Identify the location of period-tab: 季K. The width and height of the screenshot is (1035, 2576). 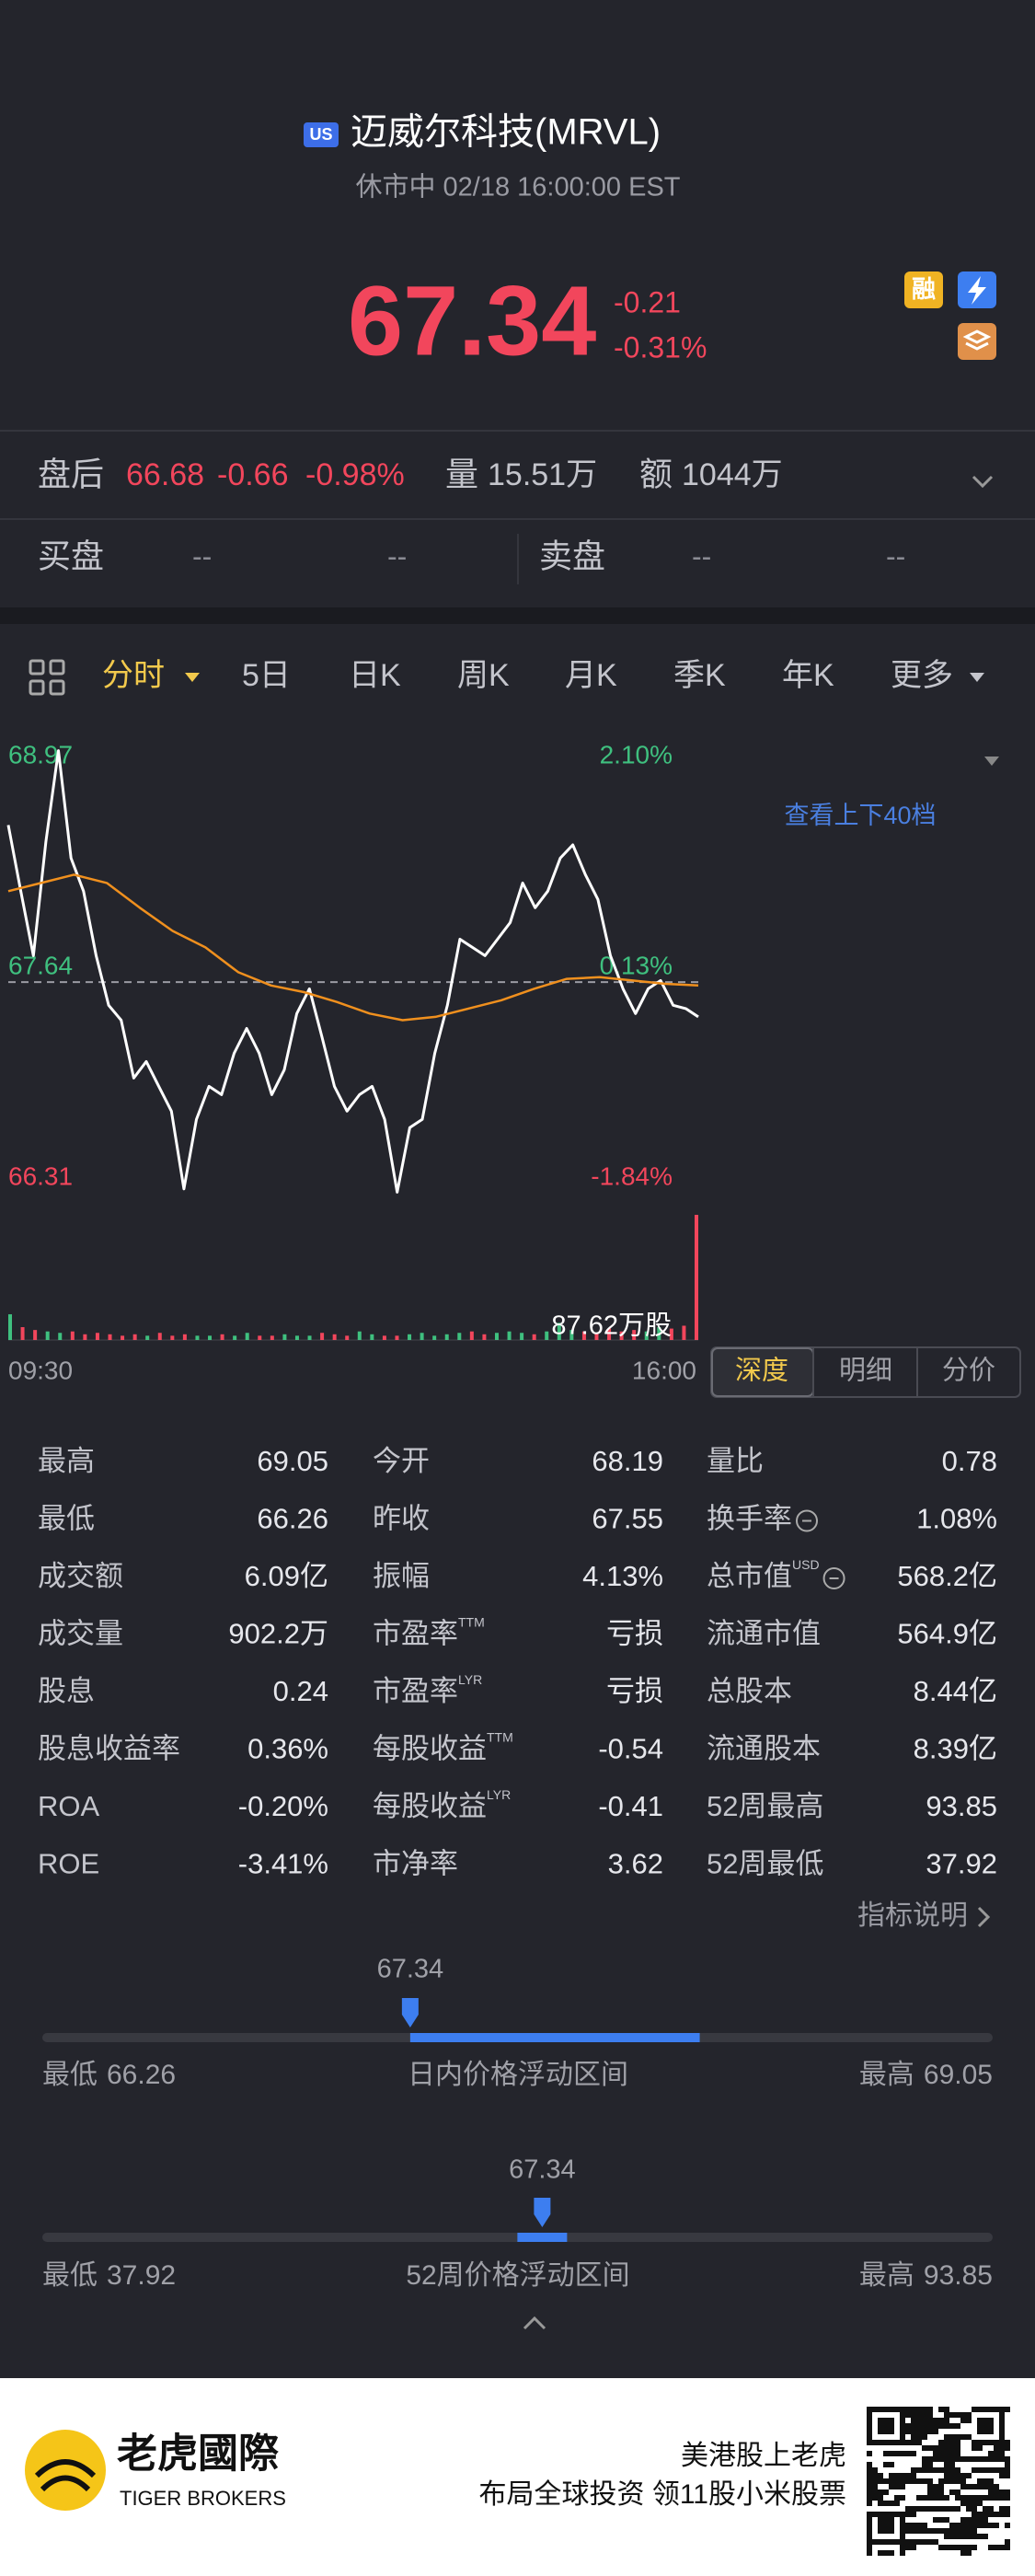
(699, 676).